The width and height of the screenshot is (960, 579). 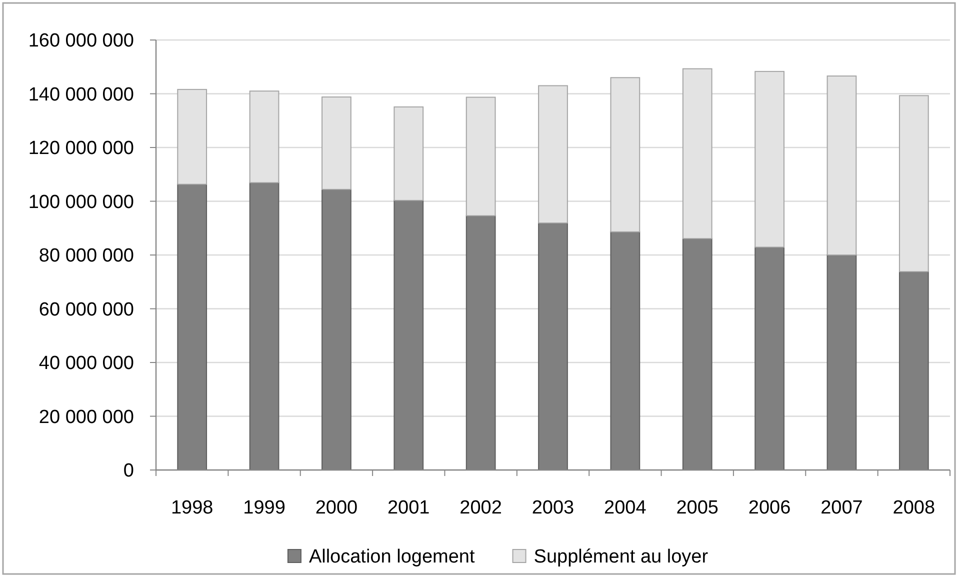 What do you see at coordinates (481, 508) in the screenshot?
I see `x-tick-label: 2002` at bounding box center [481, 508].